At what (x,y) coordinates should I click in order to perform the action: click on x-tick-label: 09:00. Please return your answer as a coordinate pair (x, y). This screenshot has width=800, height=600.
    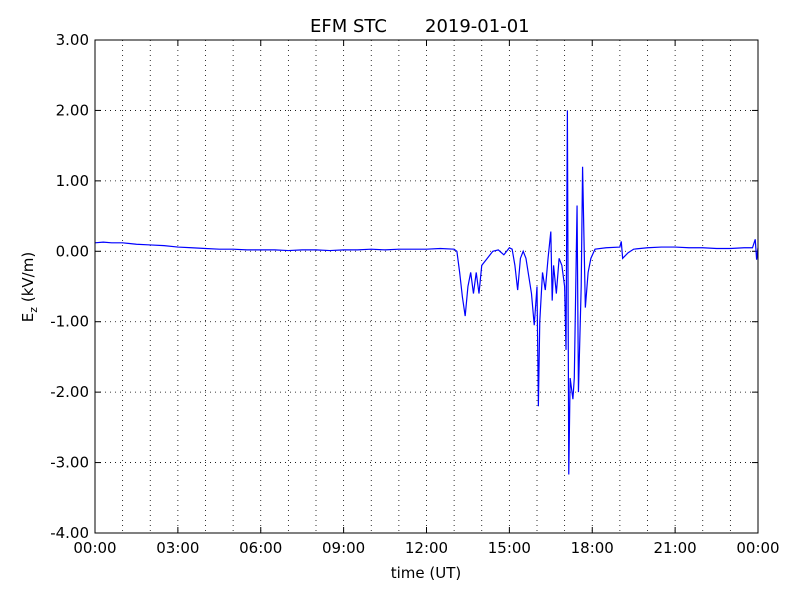
    Looking at the image, I should click on (343, 548).